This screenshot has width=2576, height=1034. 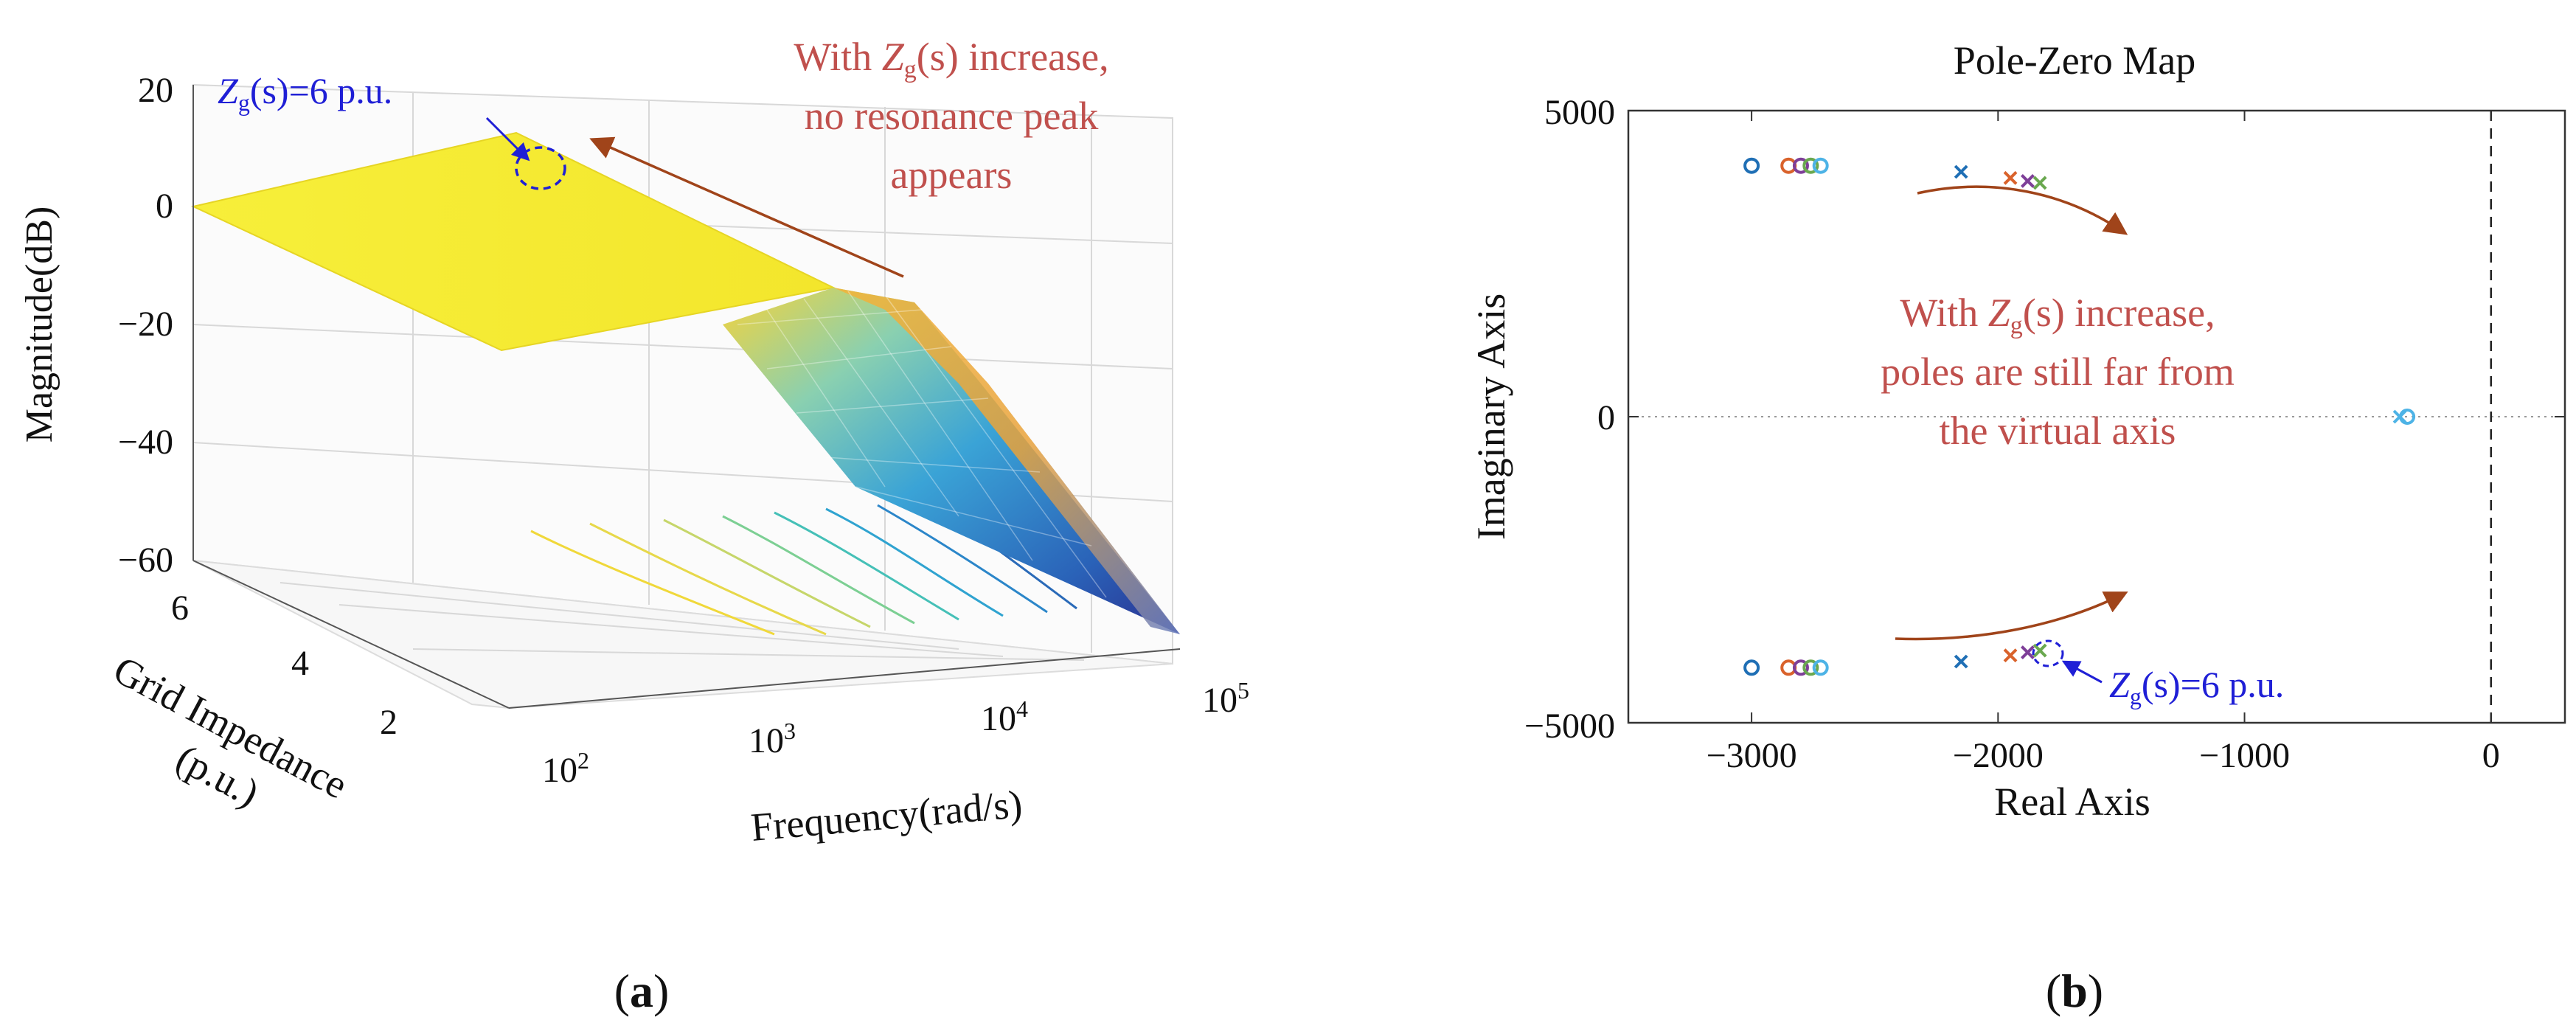 I want to click on x-tick-1e5: 10⁵, so click(x=1225, y=698).